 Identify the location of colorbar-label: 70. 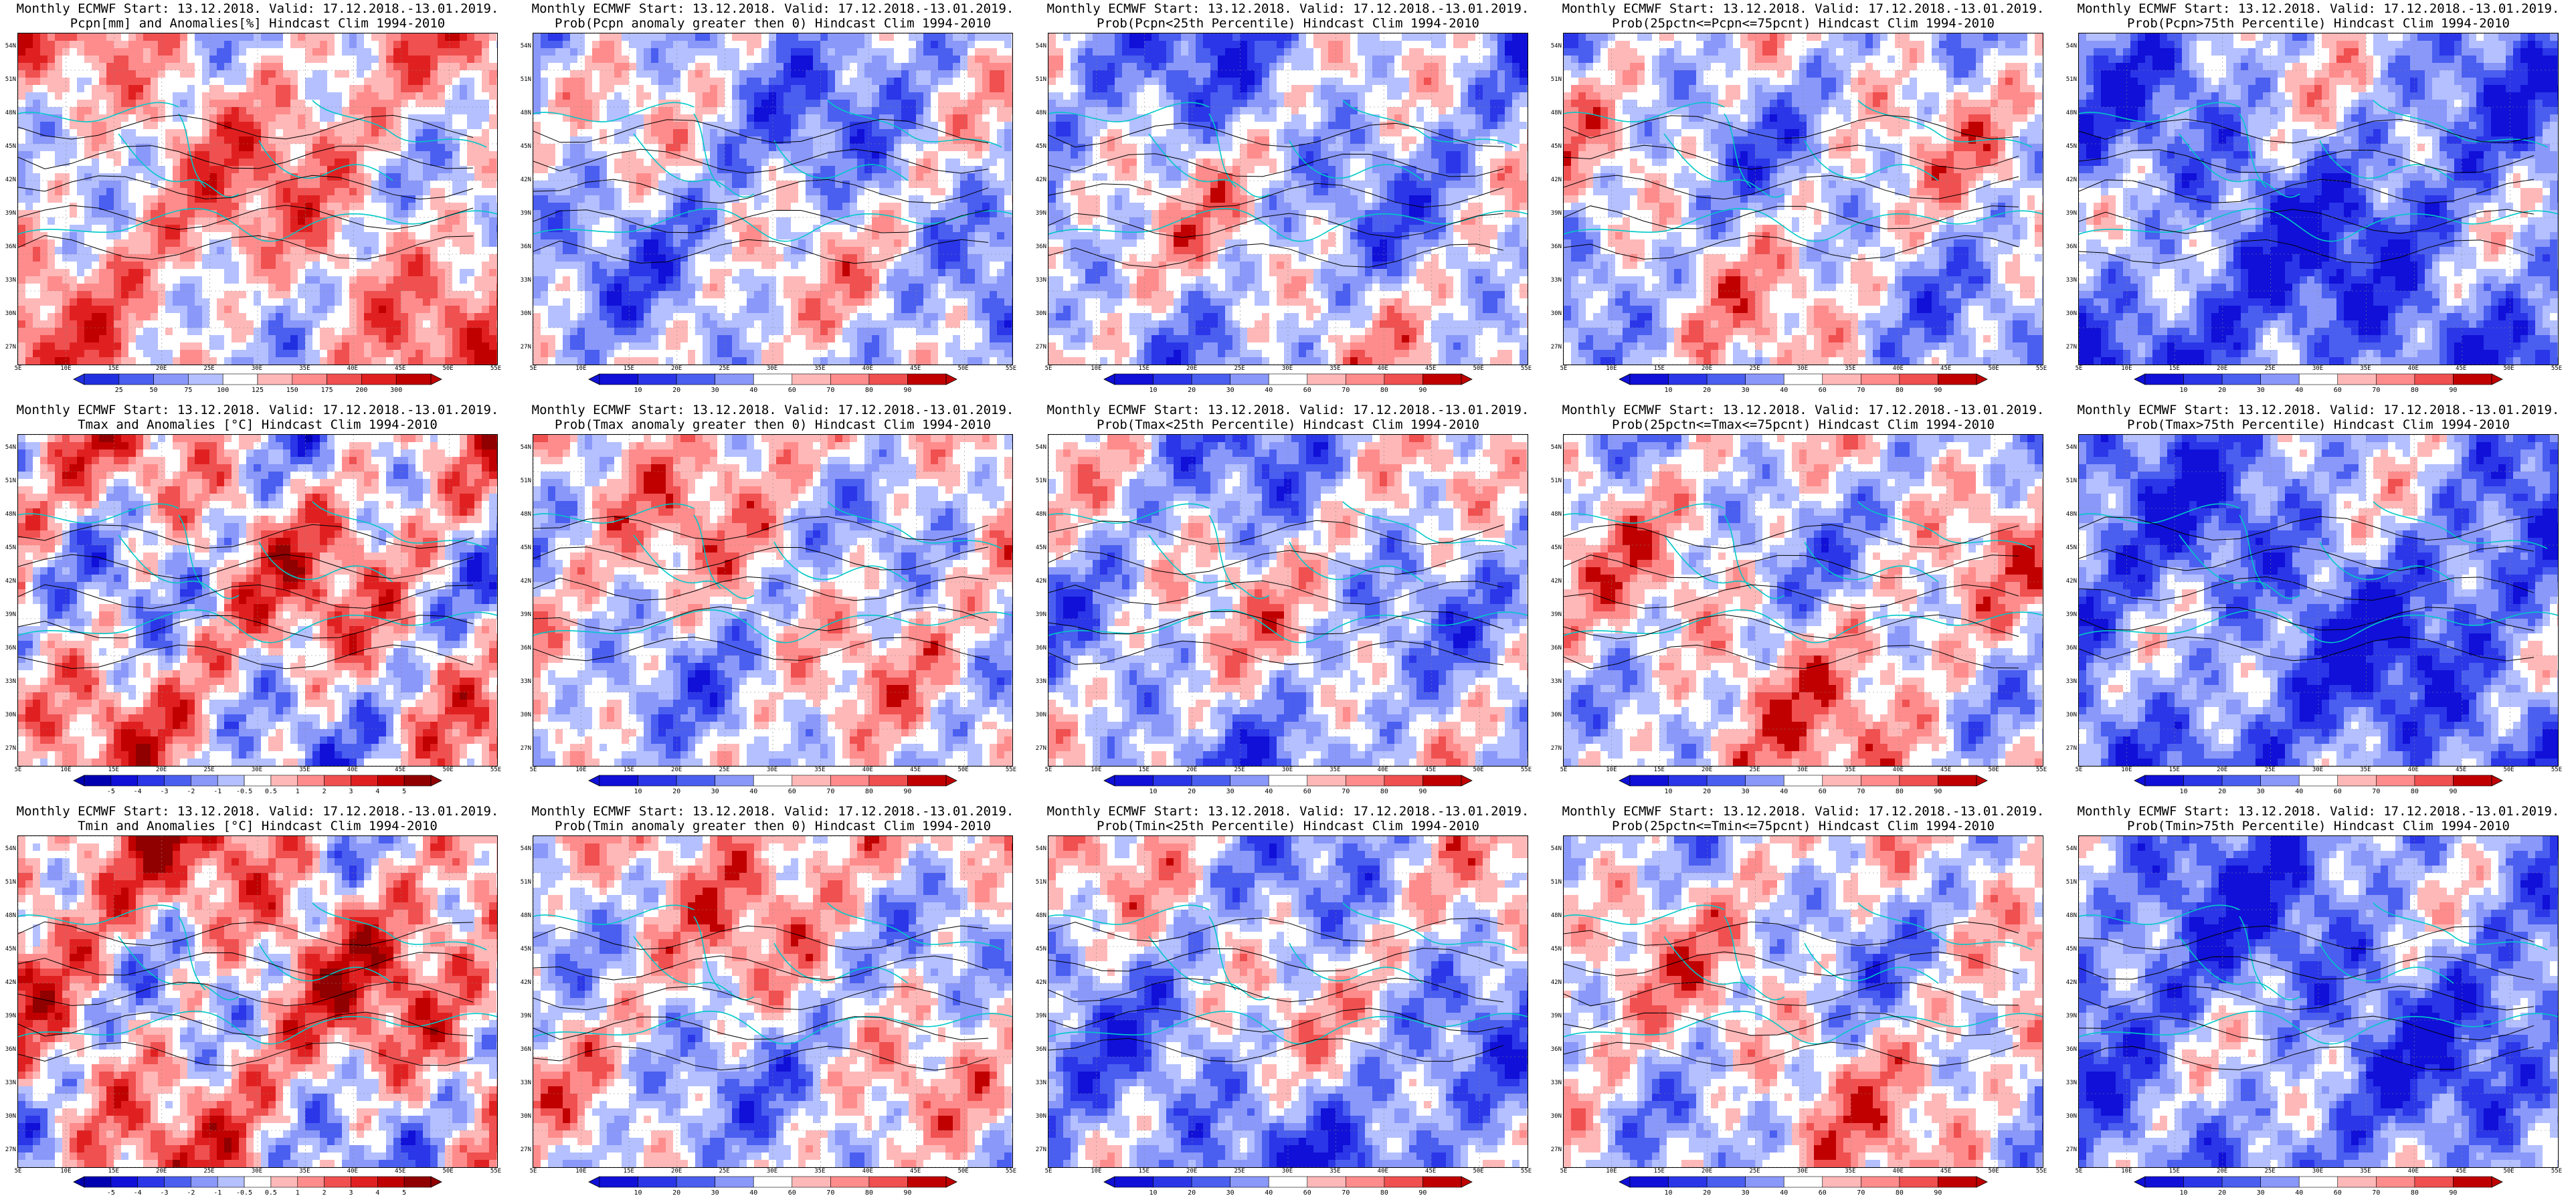
(1346, 791).